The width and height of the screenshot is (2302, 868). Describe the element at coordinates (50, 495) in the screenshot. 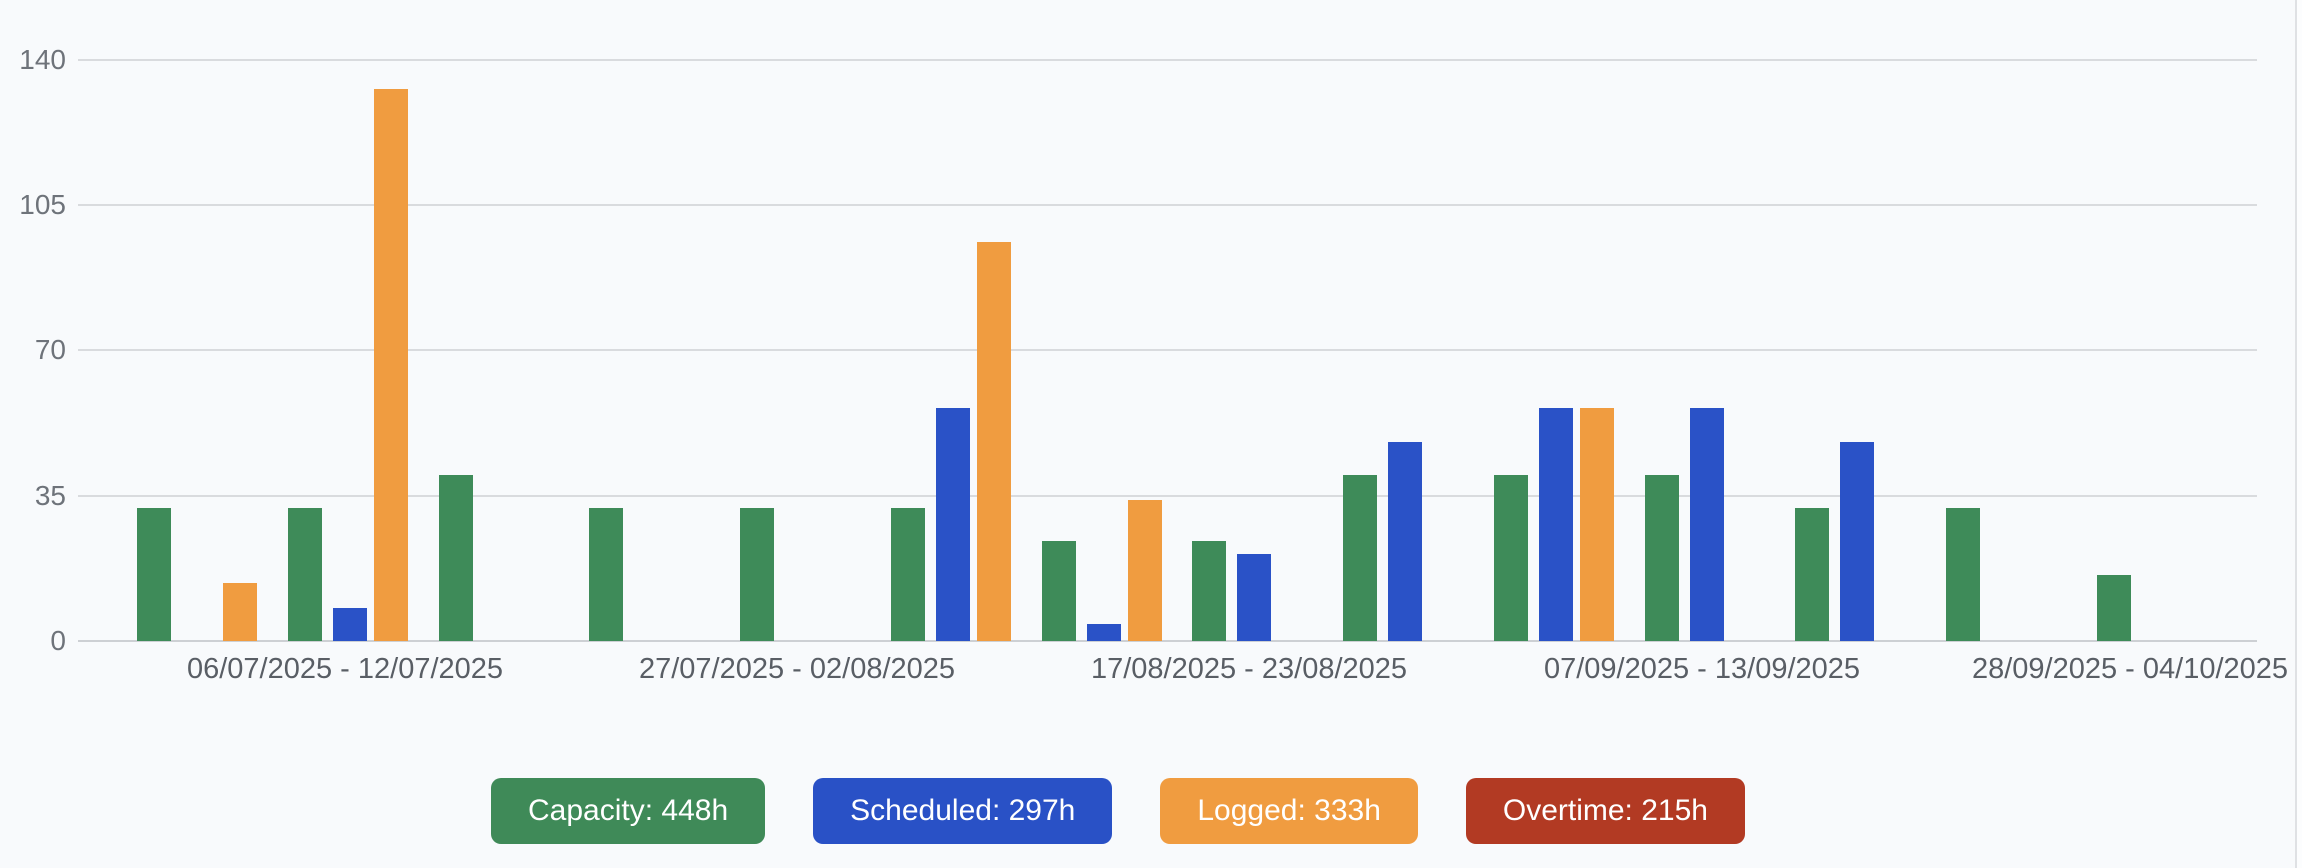

I see `y-axis-tick-35: 35` at that location.